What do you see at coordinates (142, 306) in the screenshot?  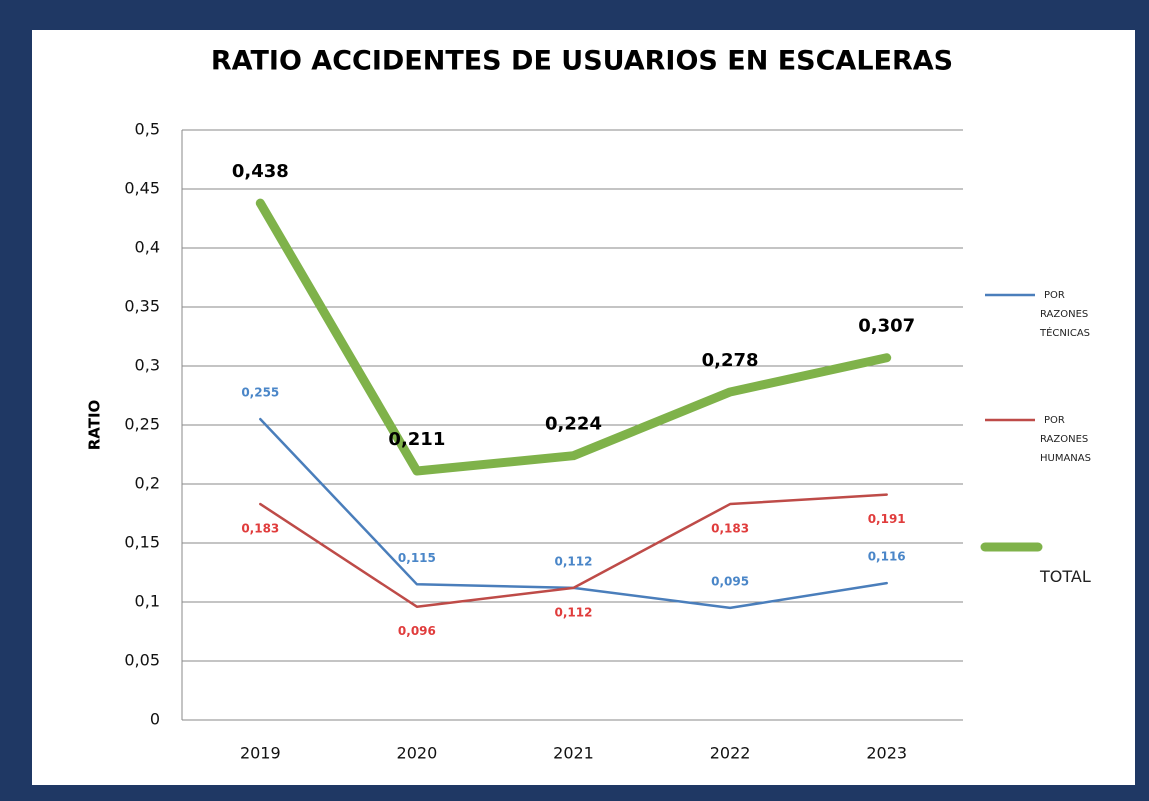 I see `y-tick-label: 0,35` at bounding box center [142, 306].